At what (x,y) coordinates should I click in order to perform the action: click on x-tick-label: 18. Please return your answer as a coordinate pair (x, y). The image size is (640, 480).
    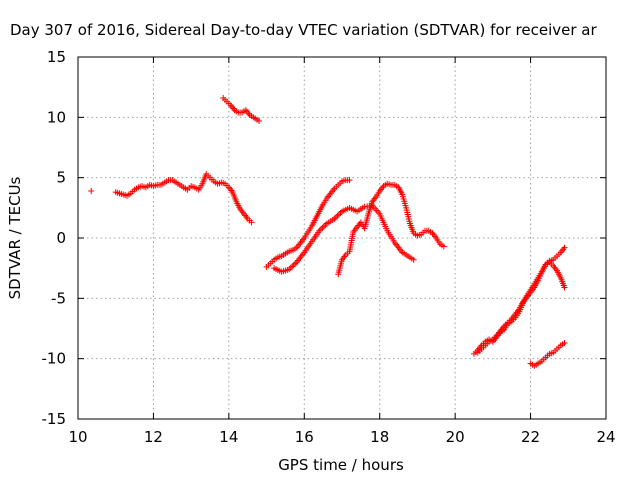
    Looking at the image, I should click on (379, 437).